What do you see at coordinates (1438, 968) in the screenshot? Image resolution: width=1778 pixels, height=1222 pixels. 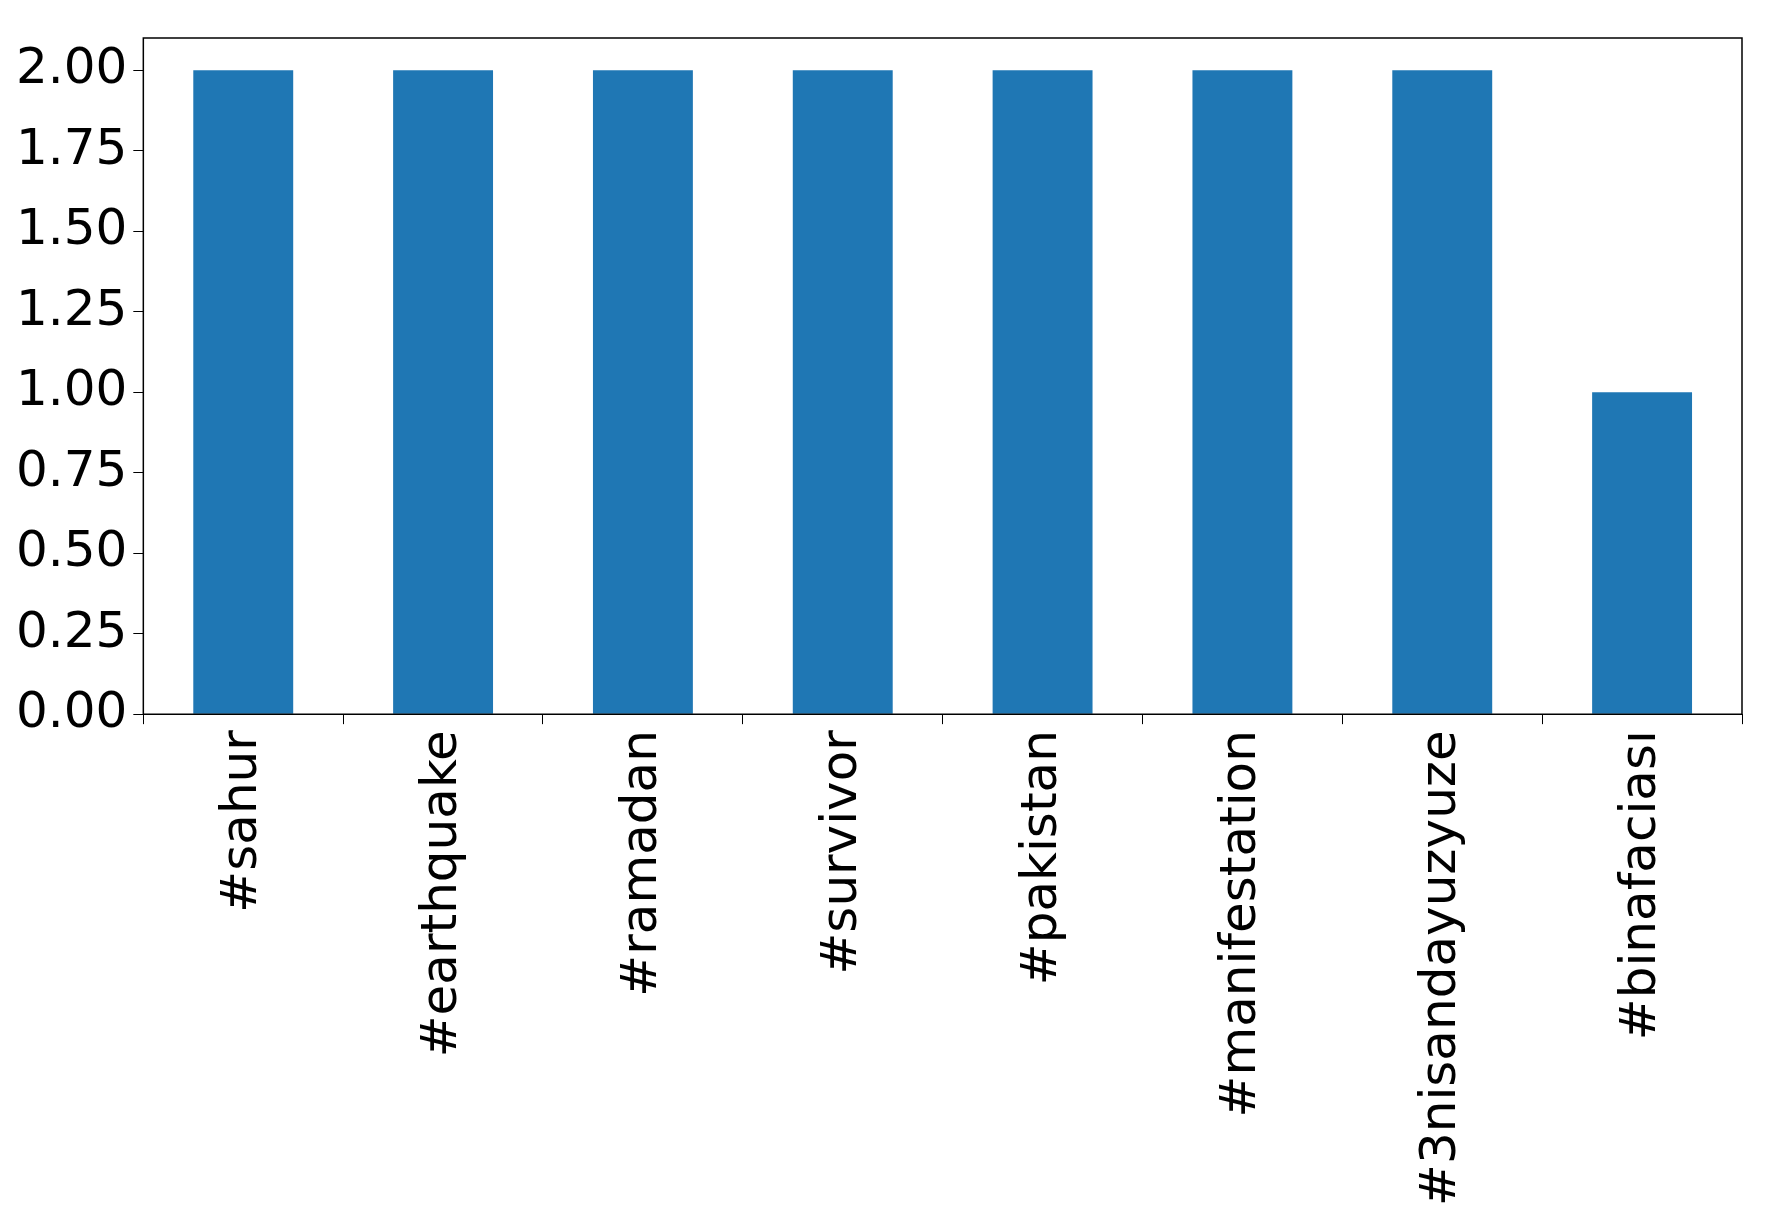 I see `x-tick-label: #3nisandayuzyuze` at bounding box center [1438, 968].